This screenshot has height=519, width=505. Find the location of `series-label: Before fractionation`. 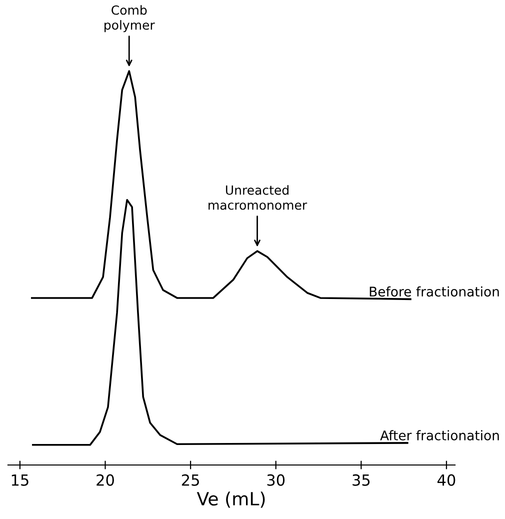

series-label: Before fractionation is located at coordinates (434, 291).